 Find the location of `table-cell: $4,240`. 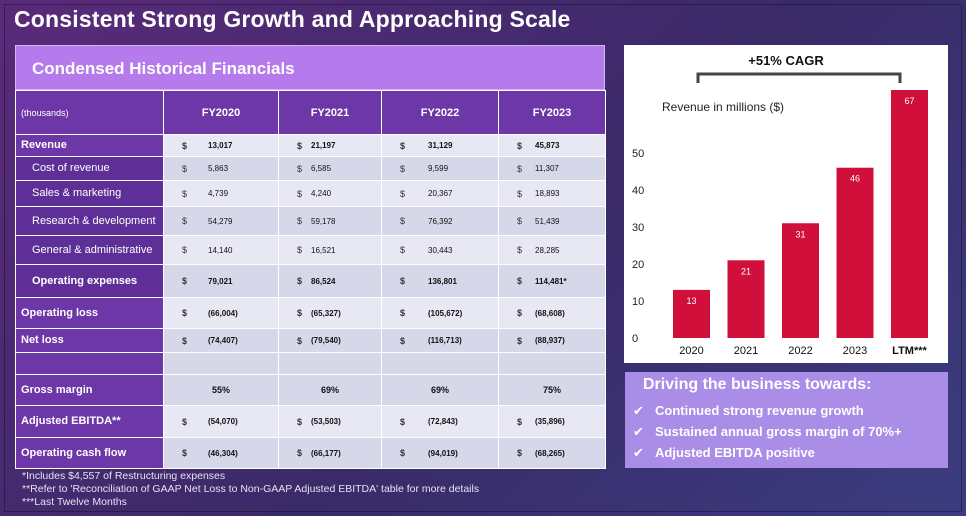

table-cell: $4,240 is located at coordinates (330, 193).